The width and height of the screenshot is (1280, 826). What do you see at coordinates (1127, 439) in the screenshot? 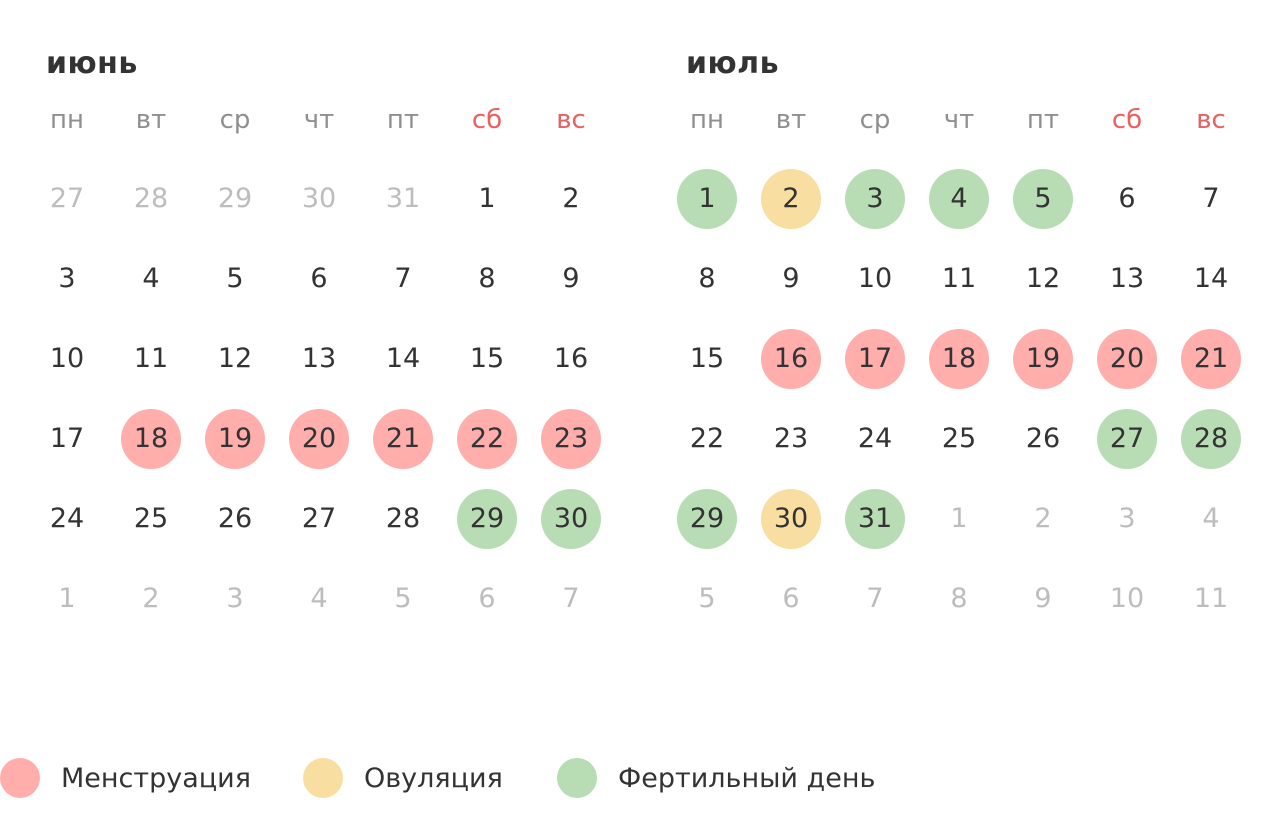
I see `day-cell-fertile: 27` at bounding box center [1127, 439].